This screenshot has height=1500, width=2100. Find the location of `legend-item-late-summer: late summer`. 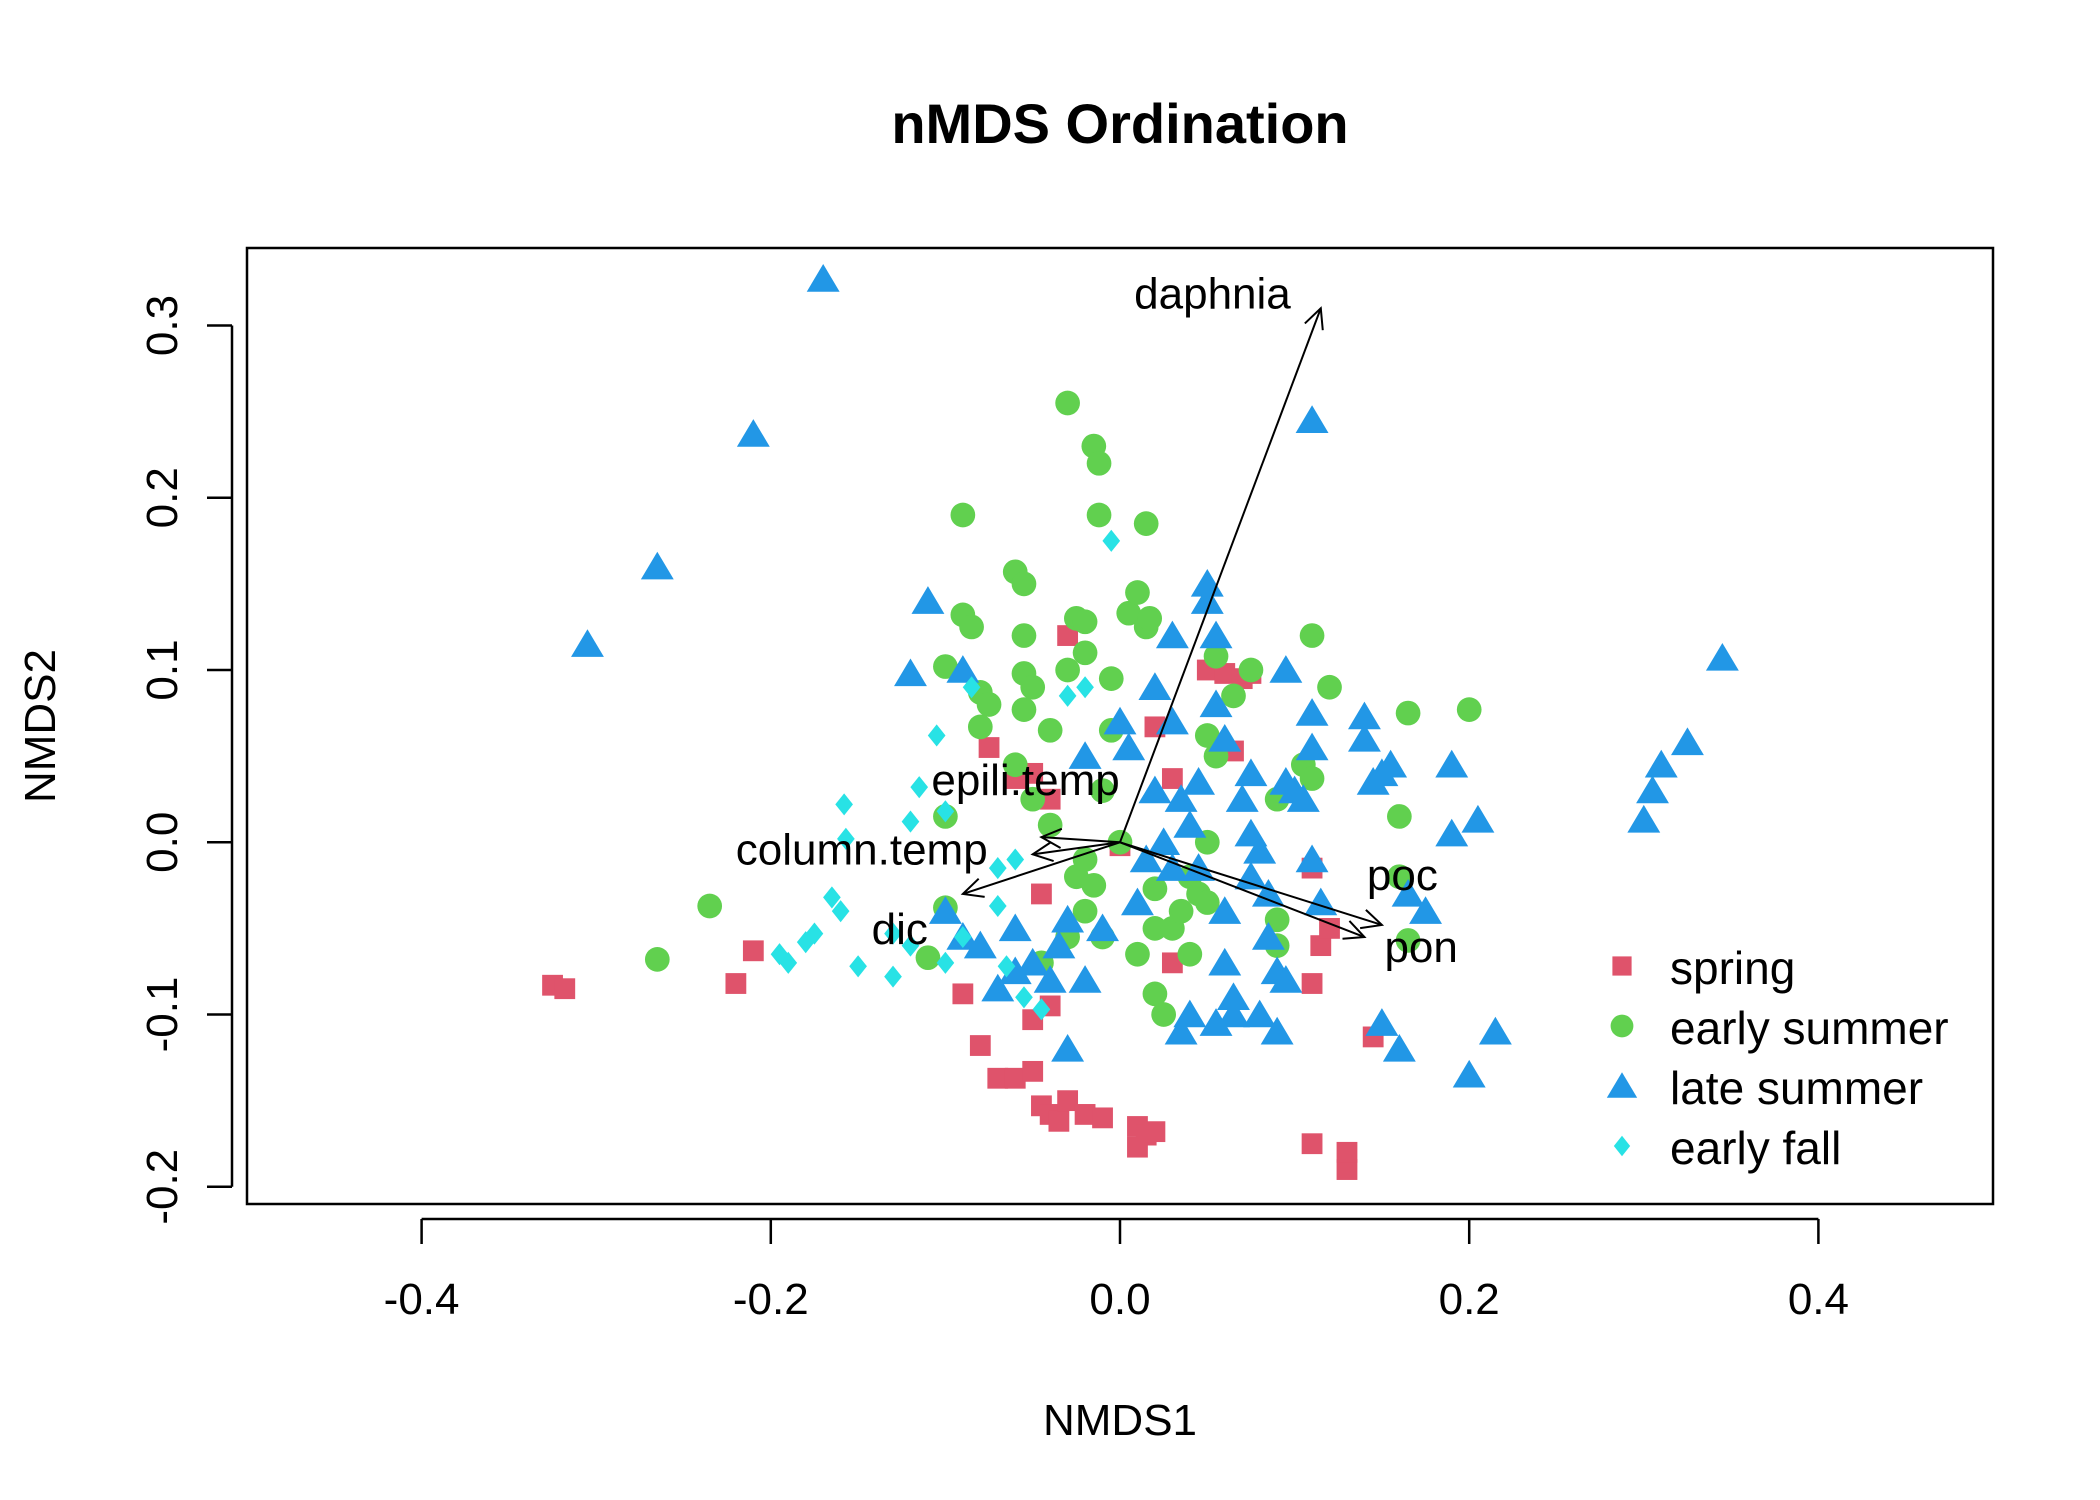

legend-item-late-summer: late summer is located at coordinates (1764, 1088).